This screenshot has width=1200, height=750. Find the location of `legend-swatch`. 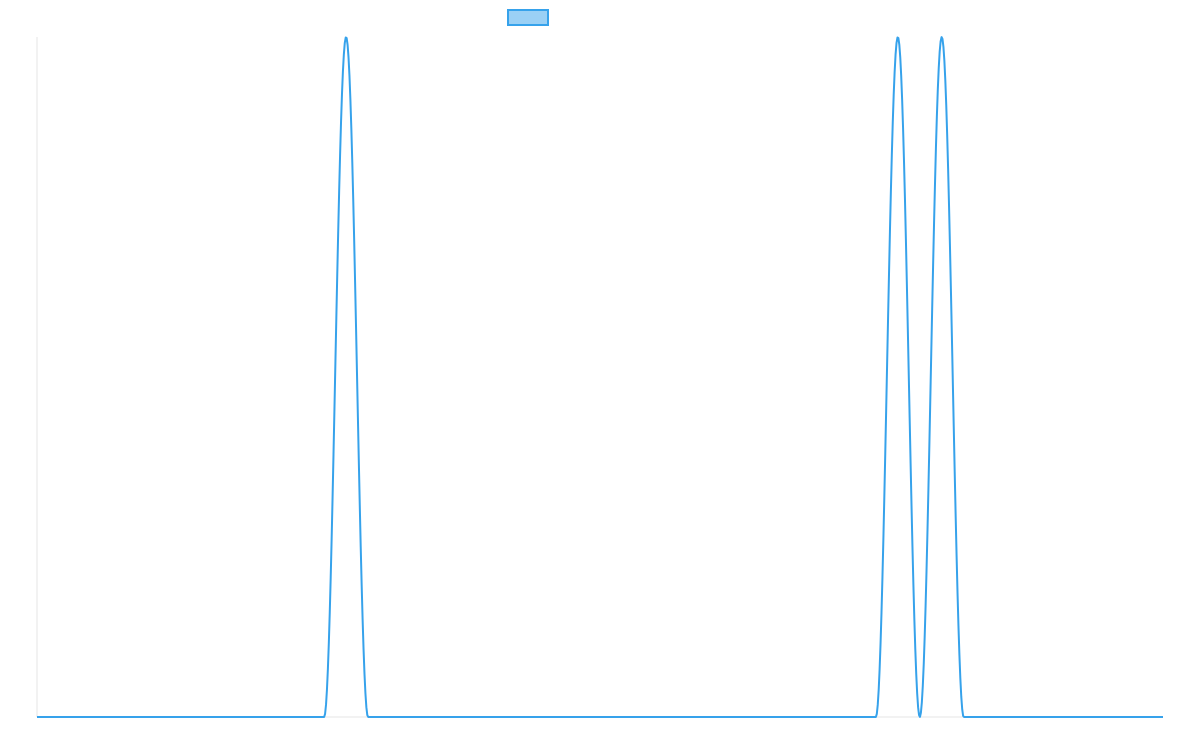

legend-swatch is located at coordinates (528, 17).